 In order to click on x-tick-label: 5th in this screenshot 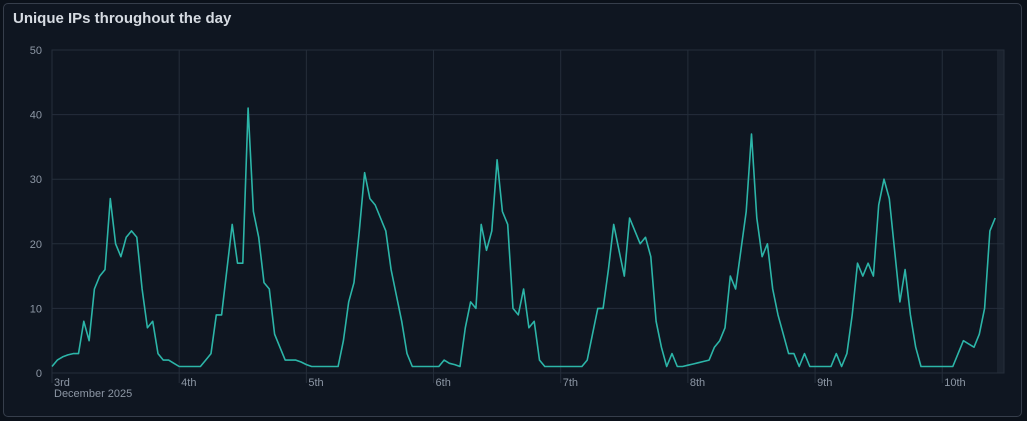, I will do `click(315, 383)`.